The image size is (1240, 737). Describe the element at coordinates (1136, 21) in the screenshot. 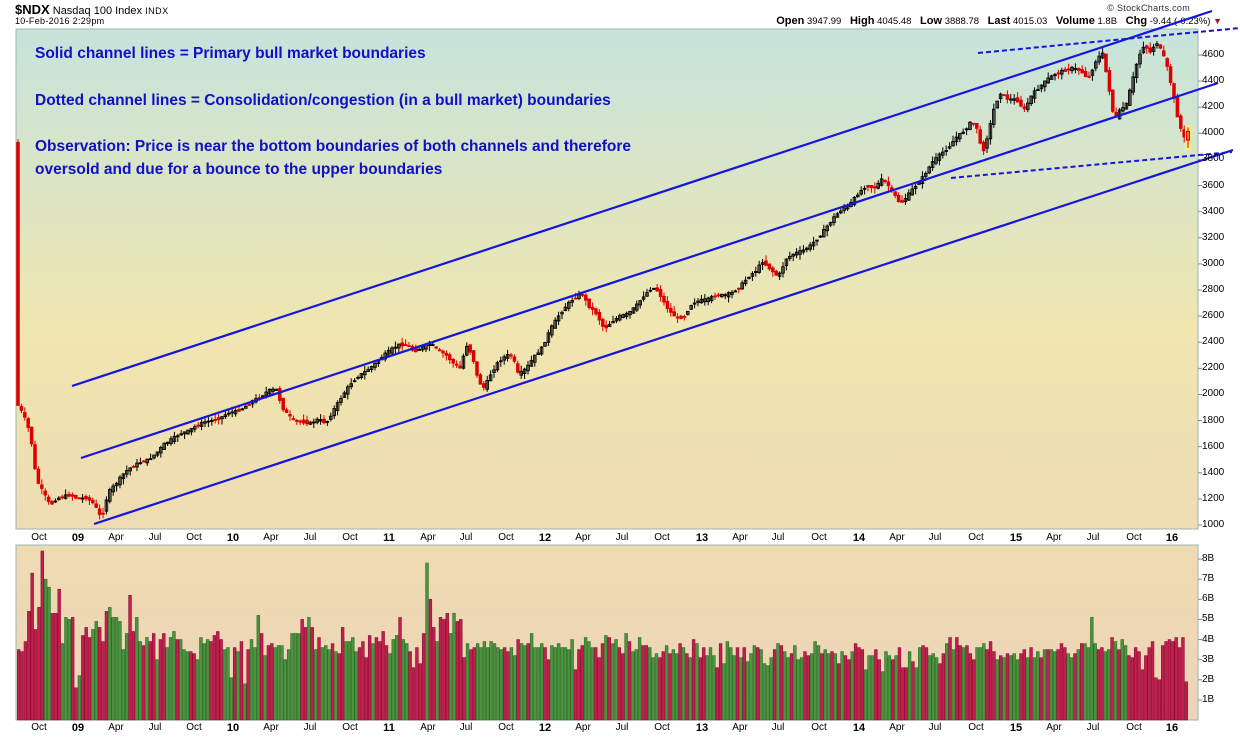

I see `change-label: Chg` at that location.